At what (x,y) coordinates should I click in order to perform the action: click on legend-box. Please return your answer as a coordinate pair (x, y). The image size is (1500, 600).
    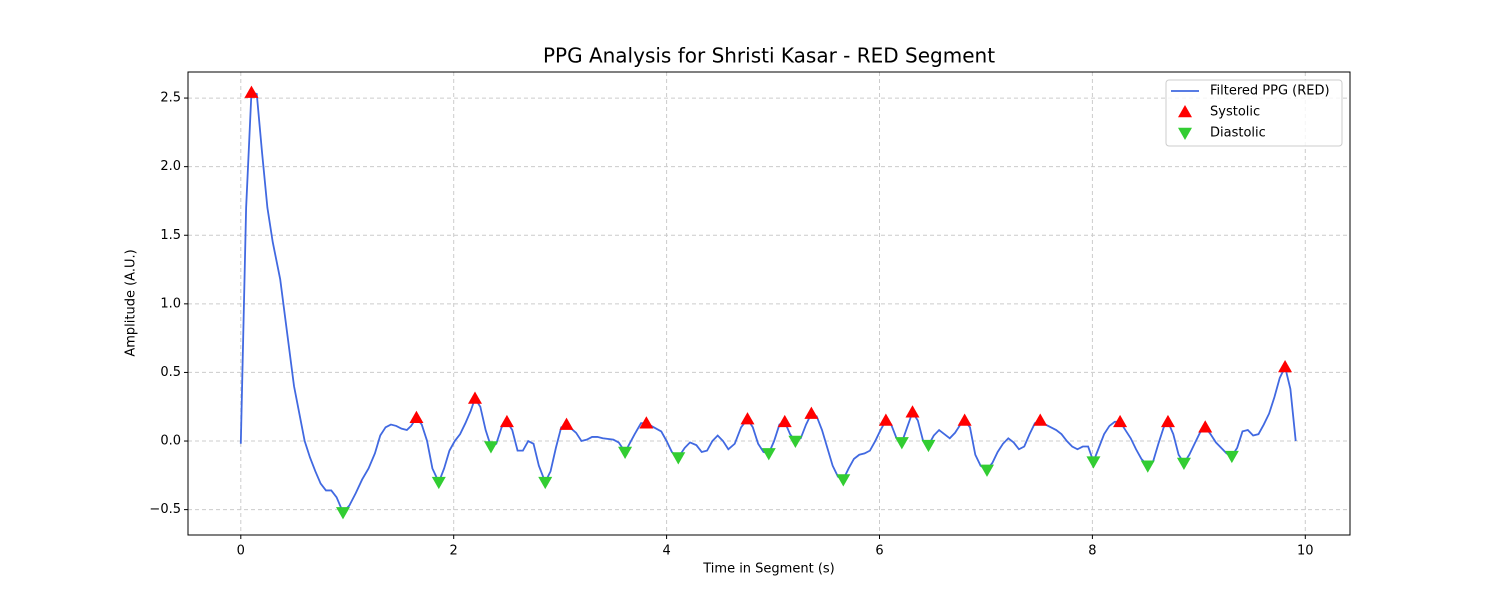
    Looking at the image, I should click on (1254, 113).